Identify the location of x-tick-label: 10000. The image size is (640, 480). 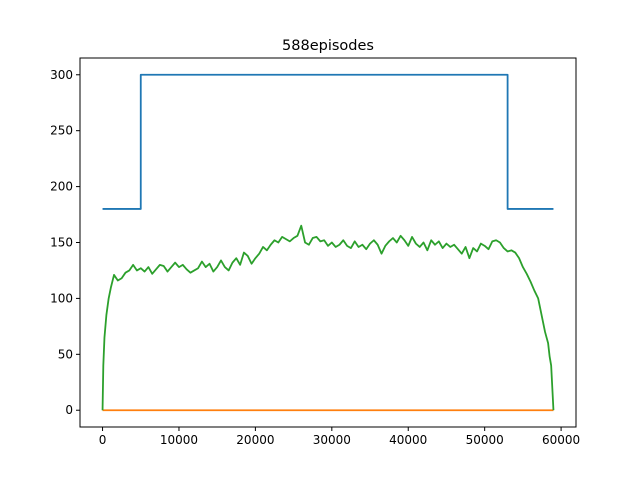
(179, 440).